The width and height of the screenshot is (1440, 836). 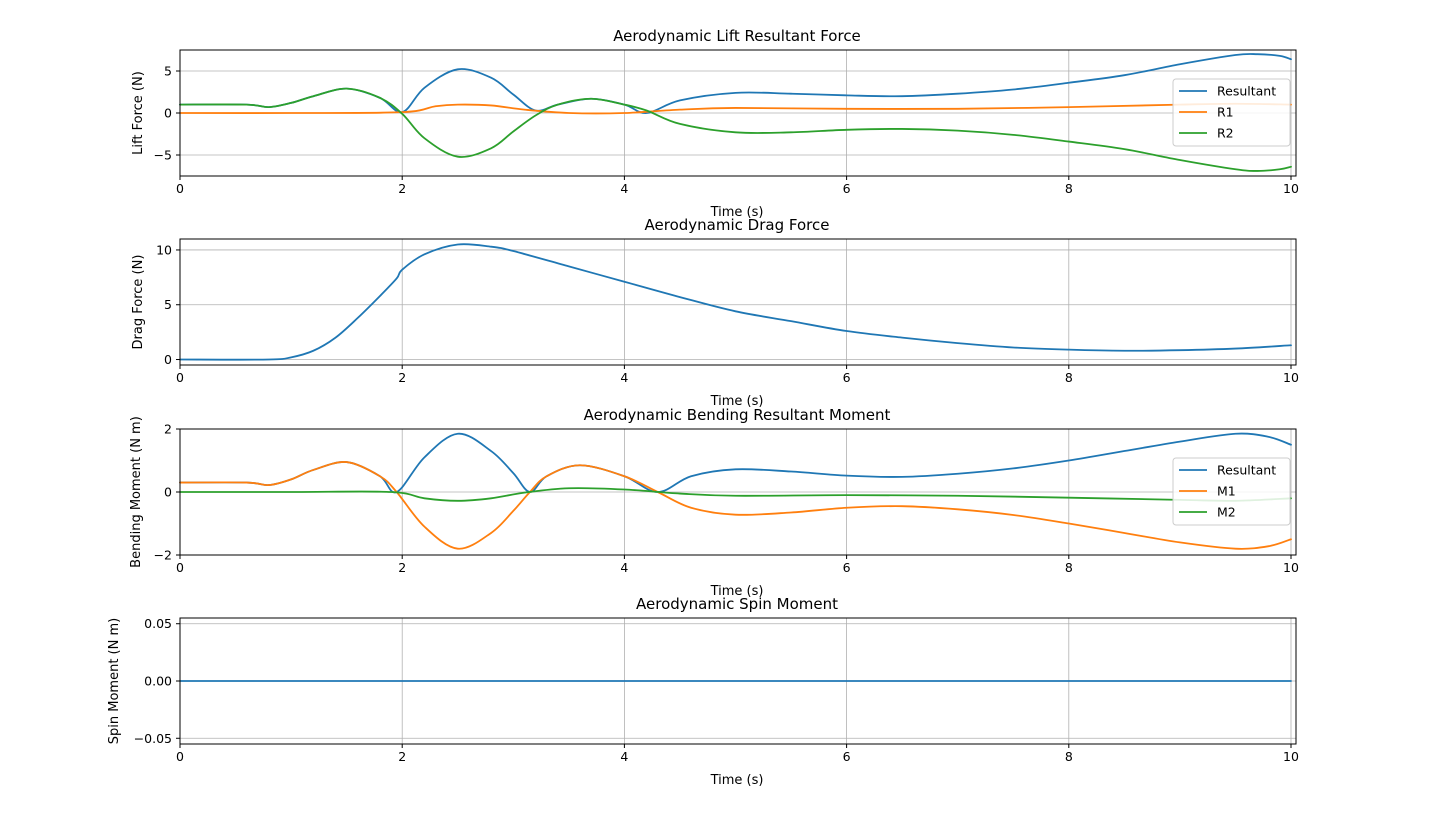 What do you see at coordinates (735, 108) in the screenshot?
I see `series-line-r1` at bounding box center [735, 108].